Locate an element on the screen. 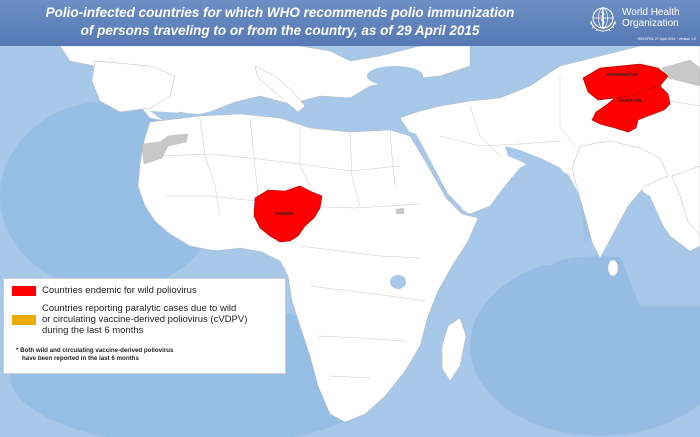 The width and height of the screenshot is (700, 437). kashmir-area is located at coordinates (680, 73).